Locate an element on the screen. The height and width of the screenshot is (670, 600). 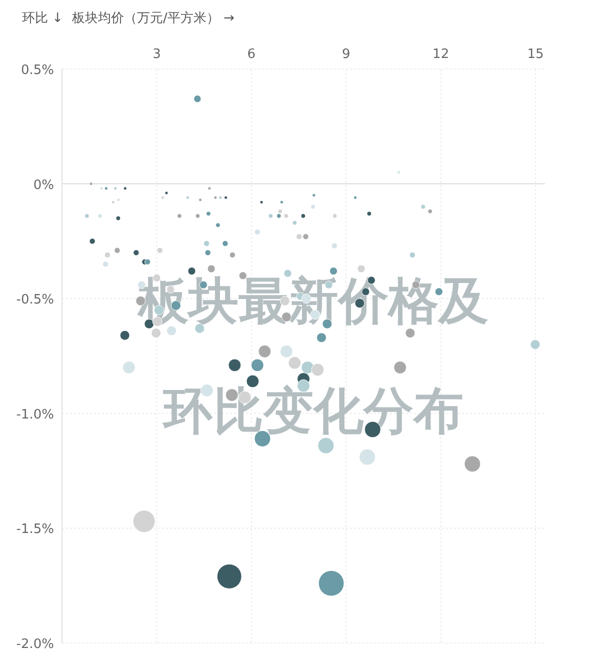
y-tick-label: 0.5% is located at coordinates (37, 70).